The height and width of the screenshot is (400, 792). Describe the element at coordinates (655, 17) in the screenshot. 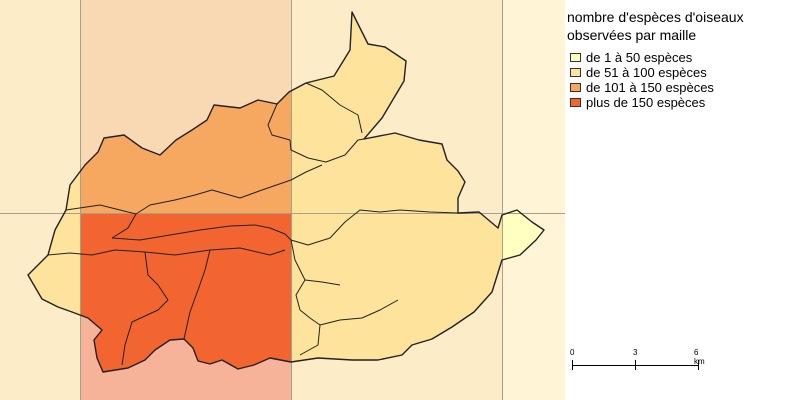

I see `legend-title-line: nombre d'espèces d'oiseaux` at that location.